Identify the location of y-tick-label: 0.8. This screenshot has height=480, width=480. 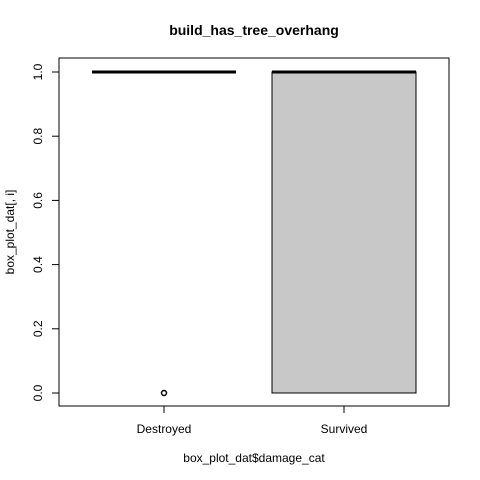
(38, 136).